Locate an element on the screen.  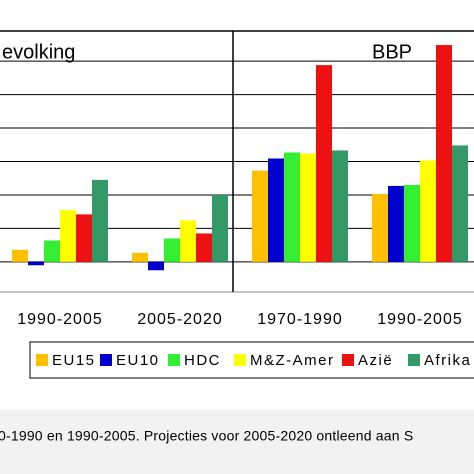
legend-label: Afrika is located at coordinates (447, 360).